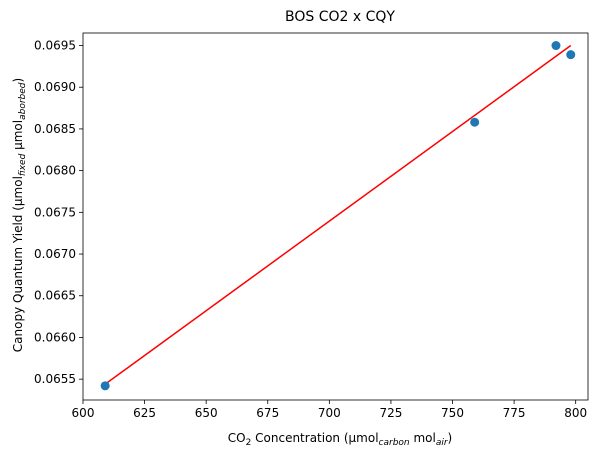 The height and width of the screenshot is (457, 598). I want to click on x-axis-label: CO2 Concentration (µmolcarbon molair), so click(340, 439).